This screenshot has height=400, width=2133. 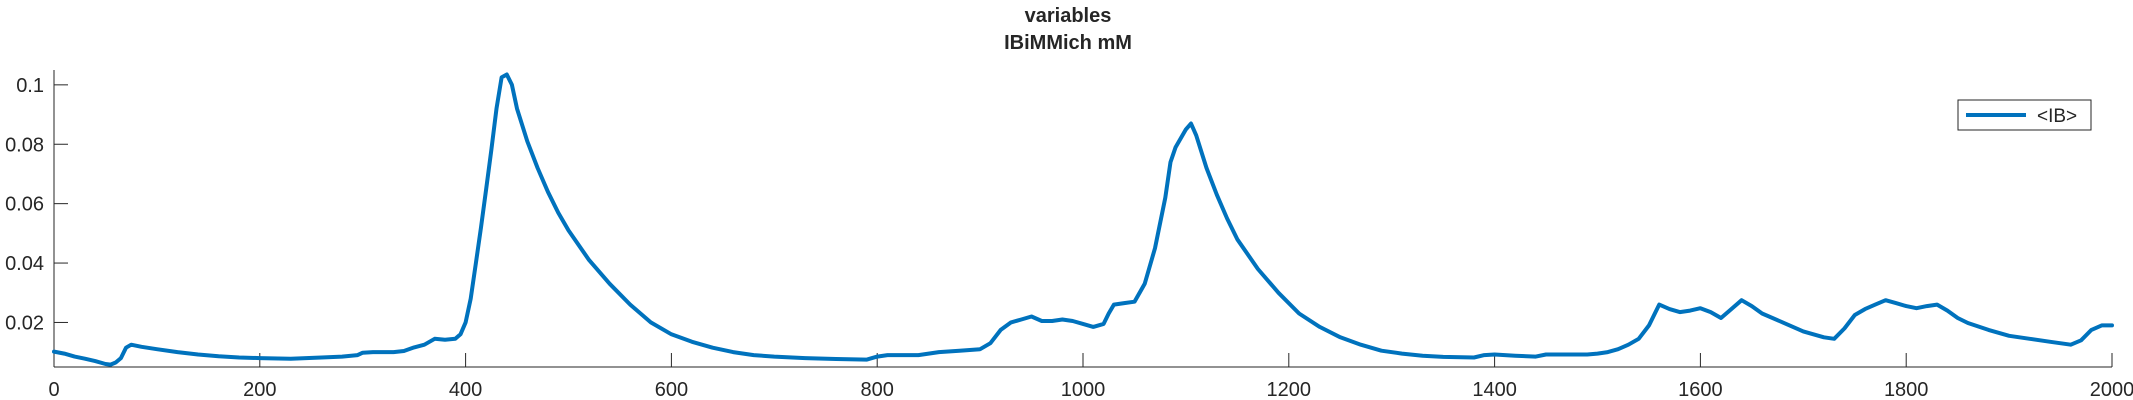 What do you see at coordinates (1700, 389) in the screenshot?
I see `x-tick-label: 1600` at bounding box center [1700, 389].